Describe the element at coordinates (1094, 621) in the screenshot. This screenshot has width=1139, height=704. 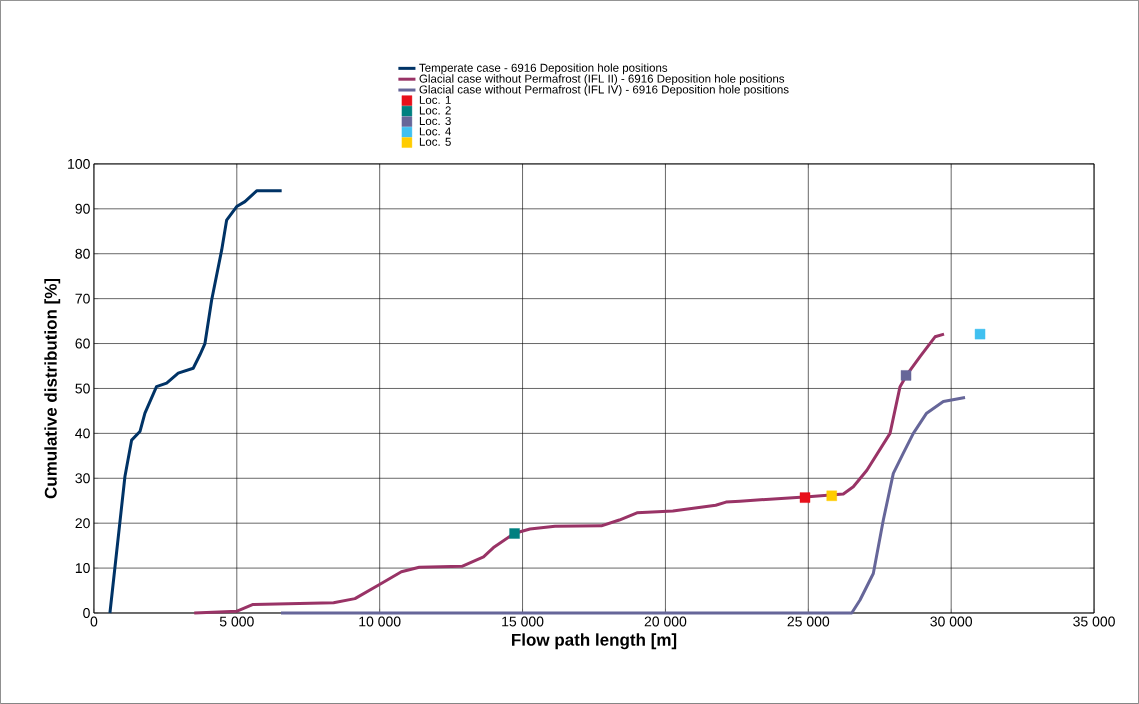
I see `x-tick-label: 35 000` at that location.